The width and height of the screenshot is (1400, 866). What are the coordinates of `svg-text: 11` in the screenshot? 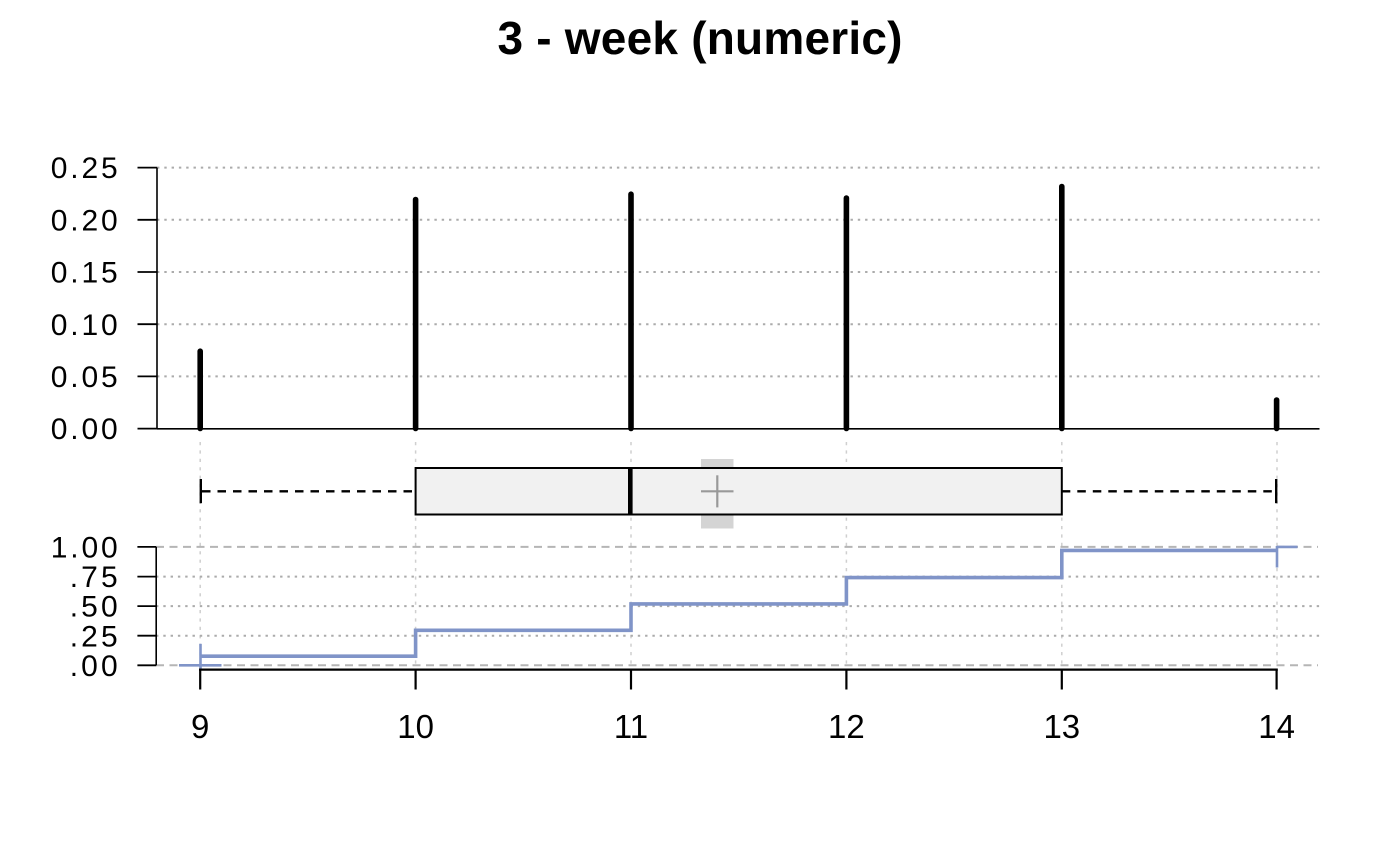 It's located at (631, 726).